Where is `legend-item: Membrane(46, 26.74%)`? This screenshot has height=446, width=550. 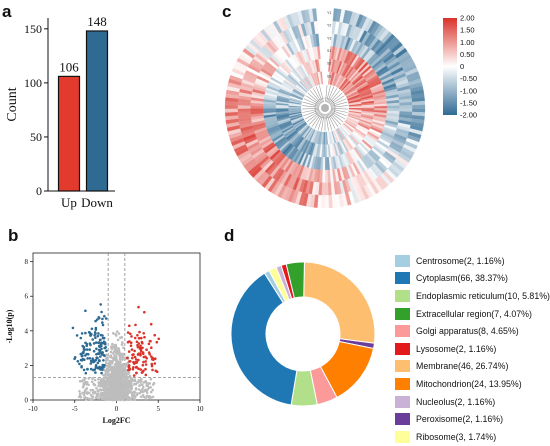 legend-item: Membrane(46, 26.74%) is located at coordinates (472, 367).